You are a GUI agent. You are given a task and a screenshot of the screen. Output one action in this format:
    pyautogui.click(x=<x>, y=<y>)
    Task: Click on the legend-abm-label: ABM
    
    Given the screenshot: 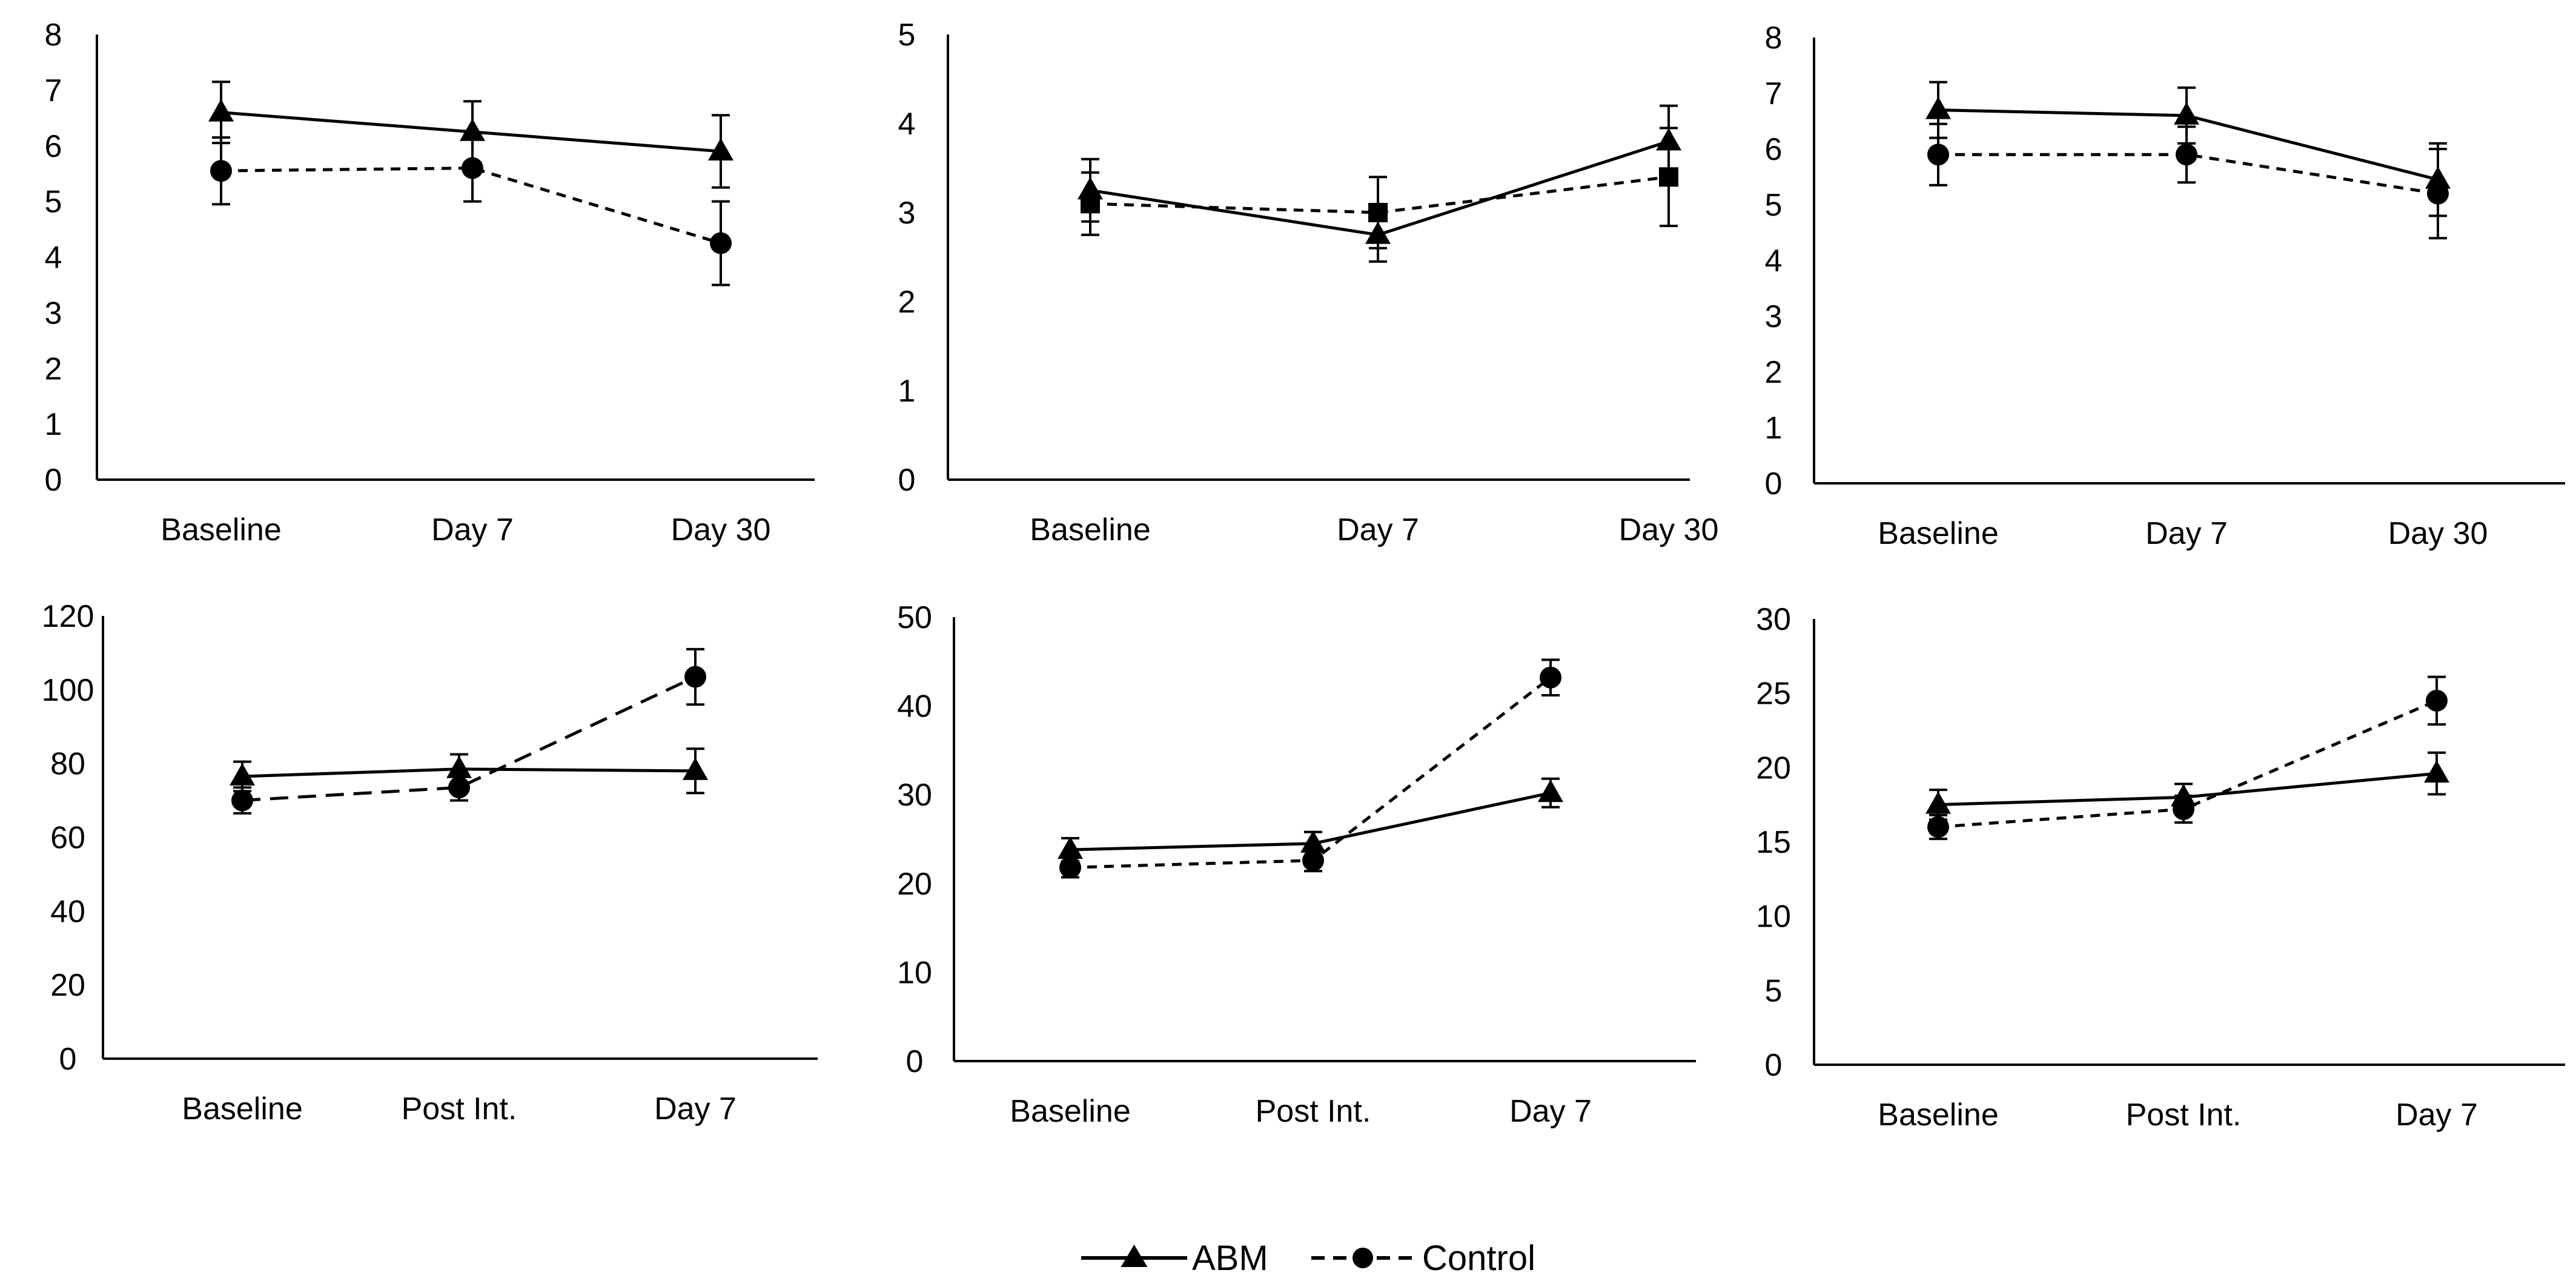 What is the action you would take?
    pyautogui.click(x=1230, y=1258)
    